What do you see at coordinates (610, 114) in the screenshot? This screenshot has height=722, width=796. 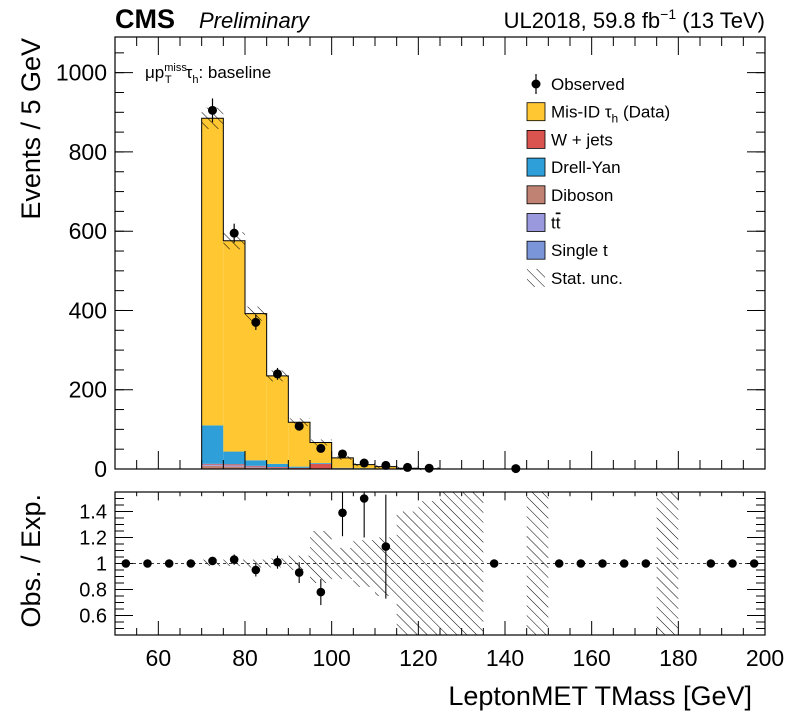 I see `legend-entry-1-label: Mis-ID τh (Data)` at bounding box center [610, 114].